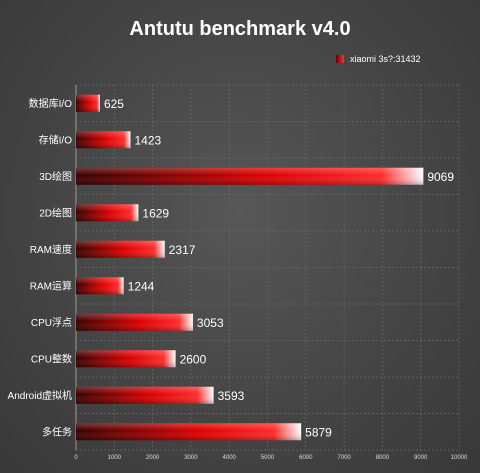 Image resolution: width=480 pixels, height=473 pixels. What do you see at coordinates (385, 59) in the screenshot?
I see `legend-label: xiaomi 3s?:31432` at bounding box center [385, 59].